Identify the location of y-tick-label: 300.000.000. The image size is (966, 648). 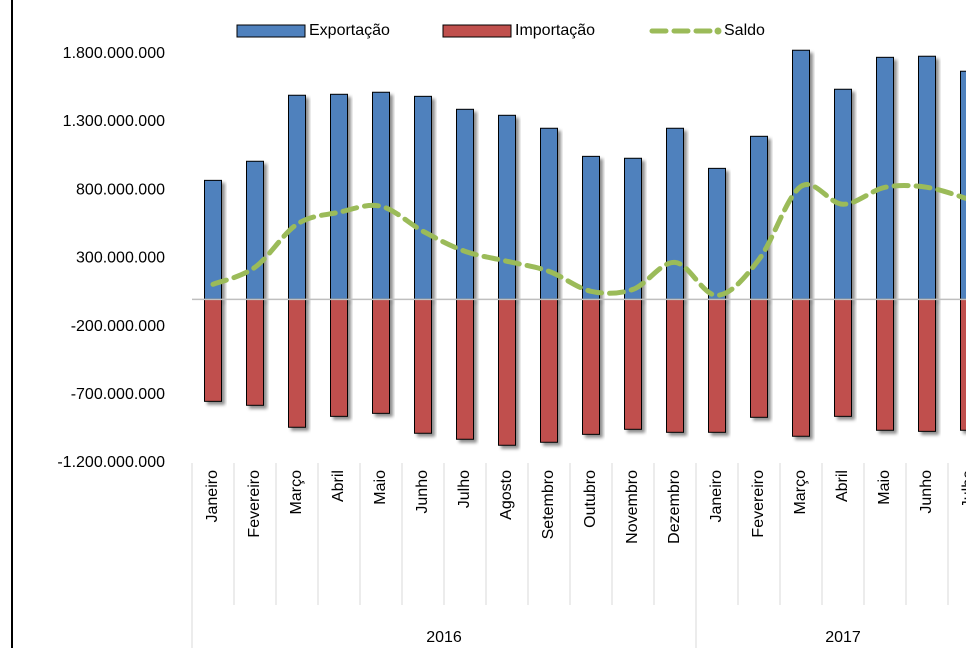
(120, 258).